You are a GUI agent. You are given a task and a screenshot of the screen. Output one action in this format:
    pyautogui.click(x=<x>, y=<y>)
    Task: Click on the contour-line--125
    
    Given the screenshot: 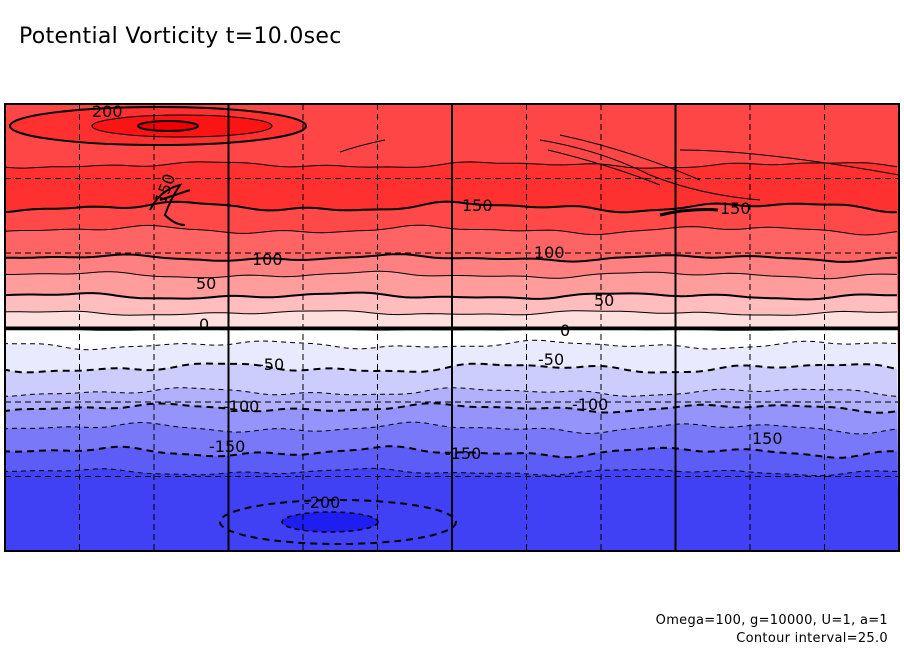 What is the action you would take?
    pyautogui.click(x=451, y=428)
    